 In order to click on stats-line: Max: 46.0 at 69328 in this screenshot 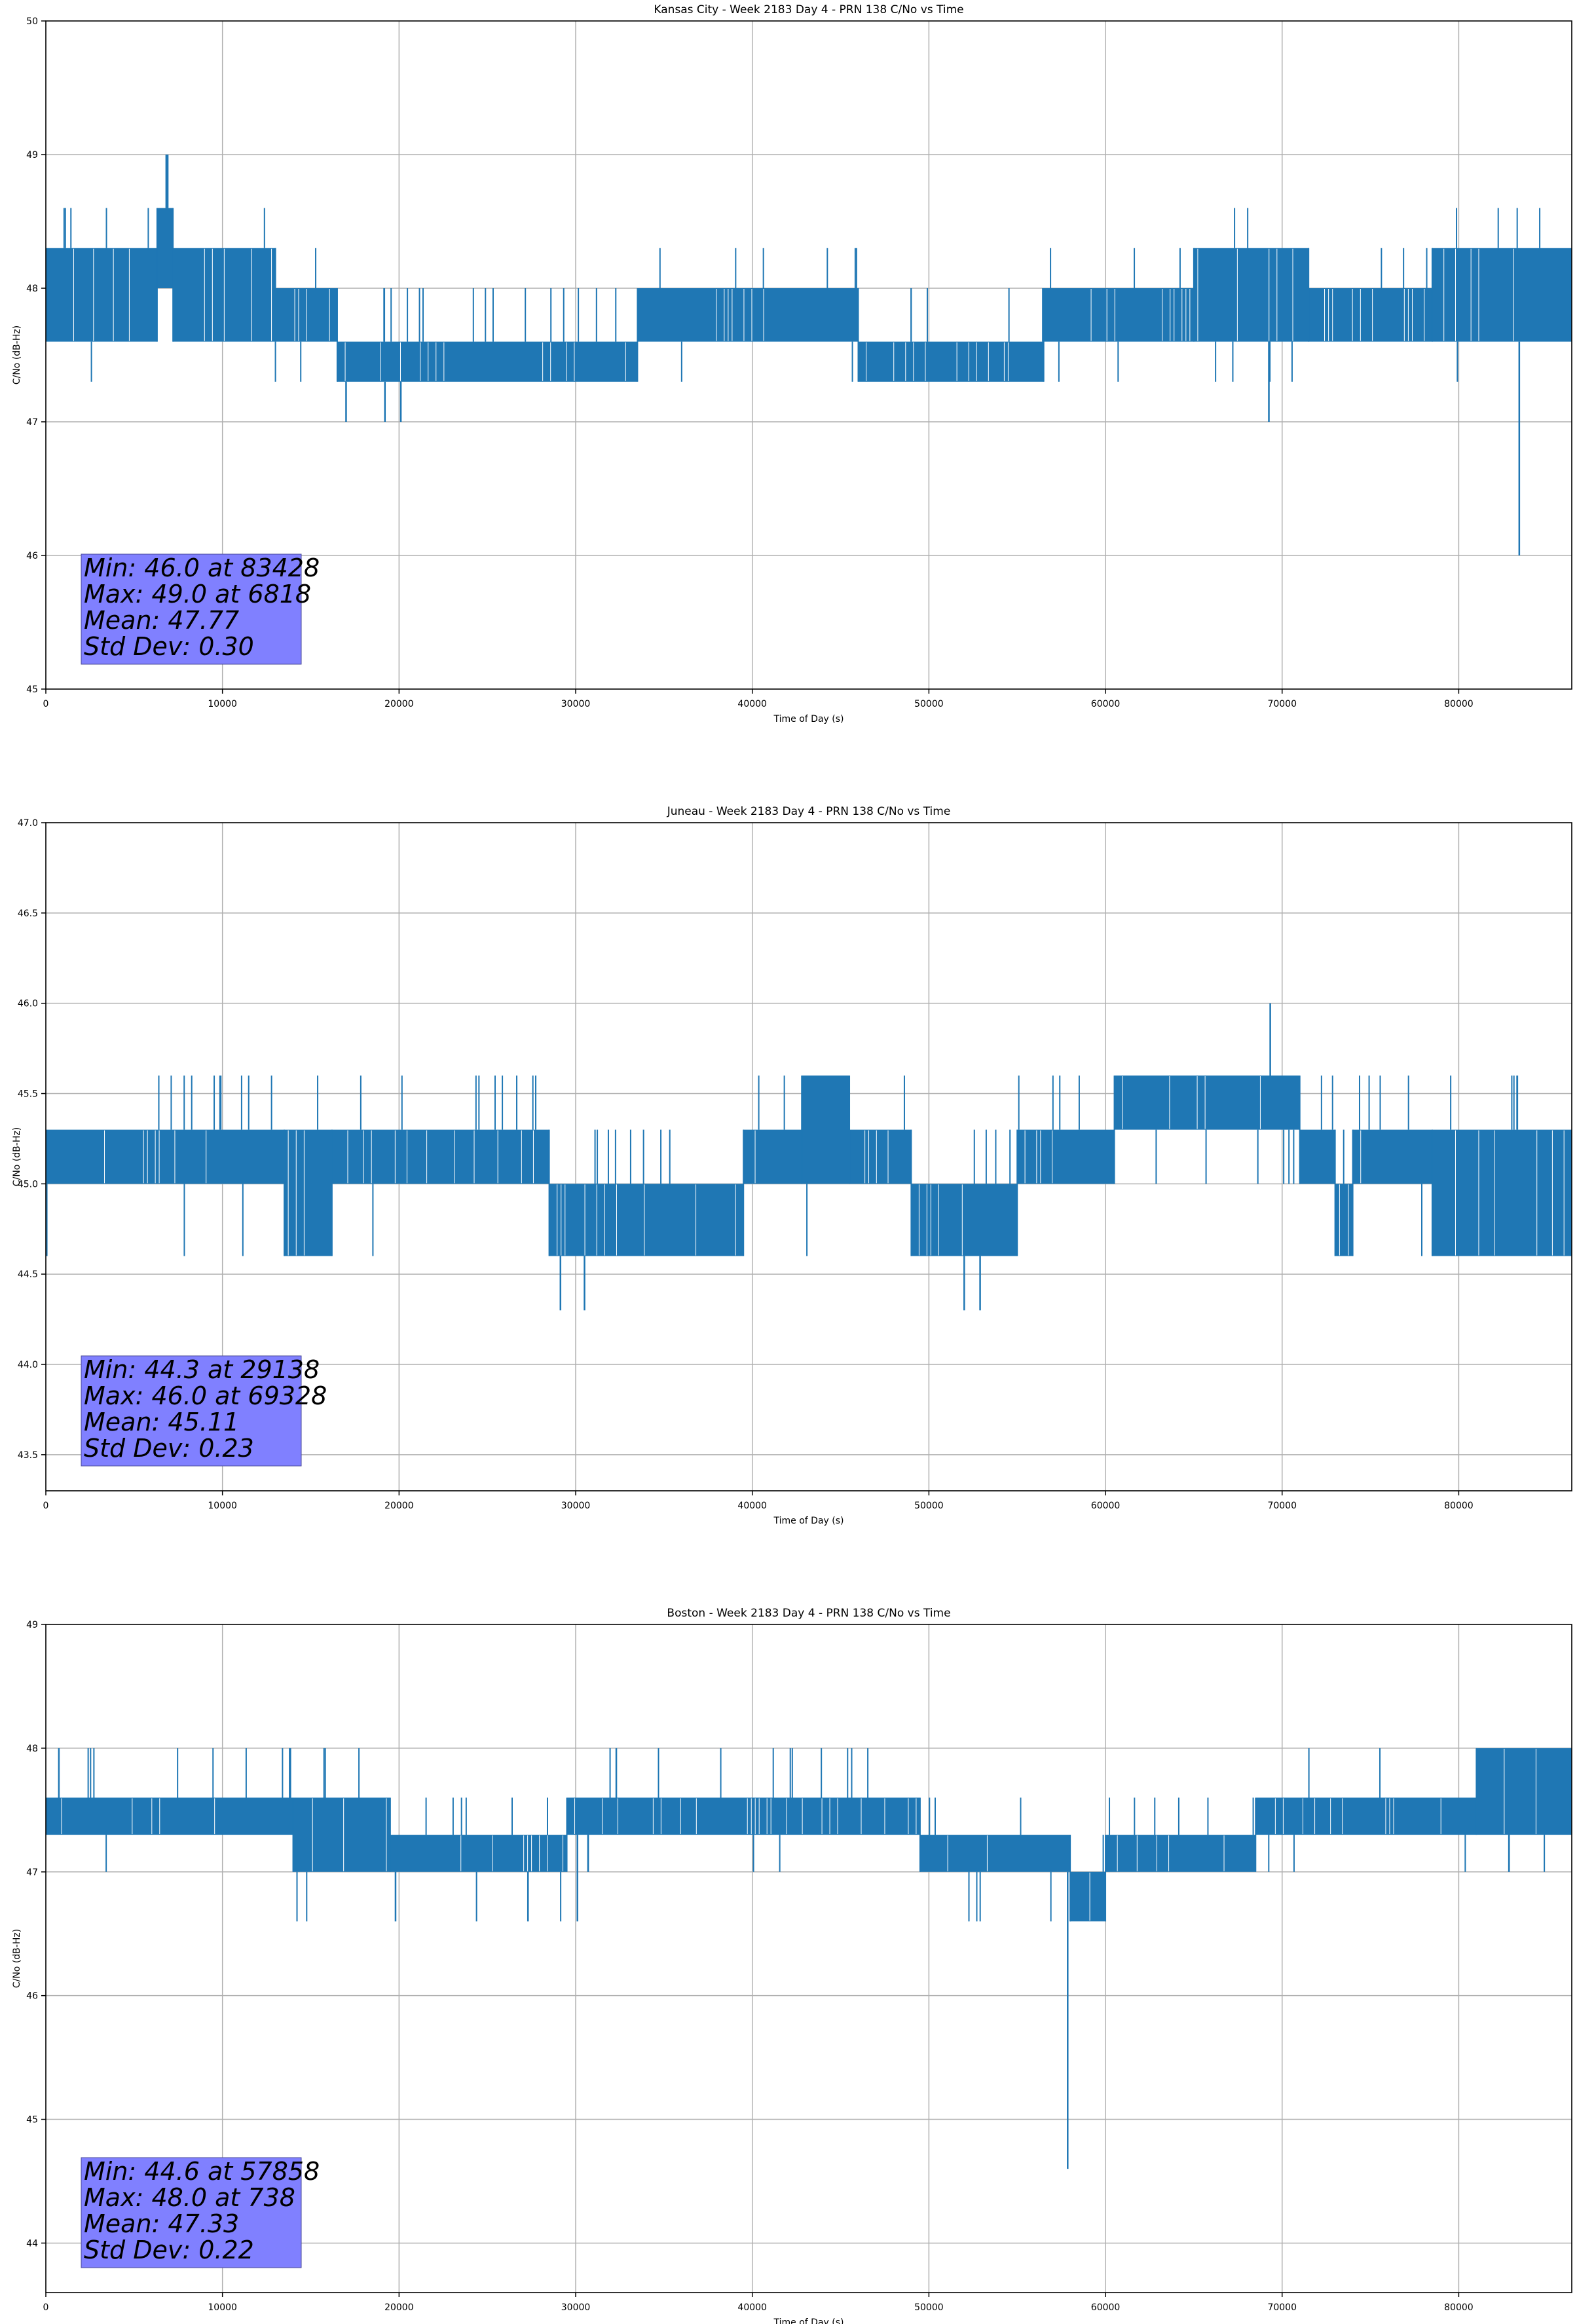, I will do `click(205, 1395)`.